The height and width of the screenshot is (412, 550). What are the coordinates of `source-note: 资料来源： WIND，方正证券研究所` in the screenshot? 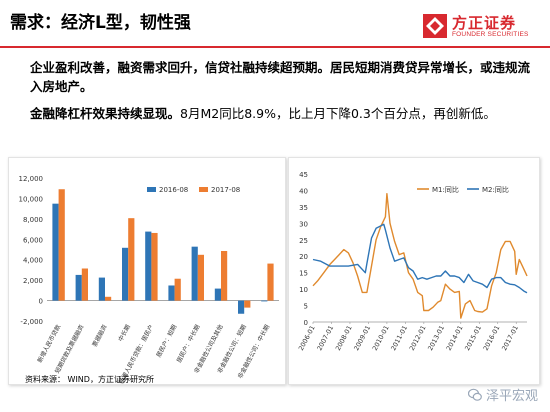 It's located at (89, 379).